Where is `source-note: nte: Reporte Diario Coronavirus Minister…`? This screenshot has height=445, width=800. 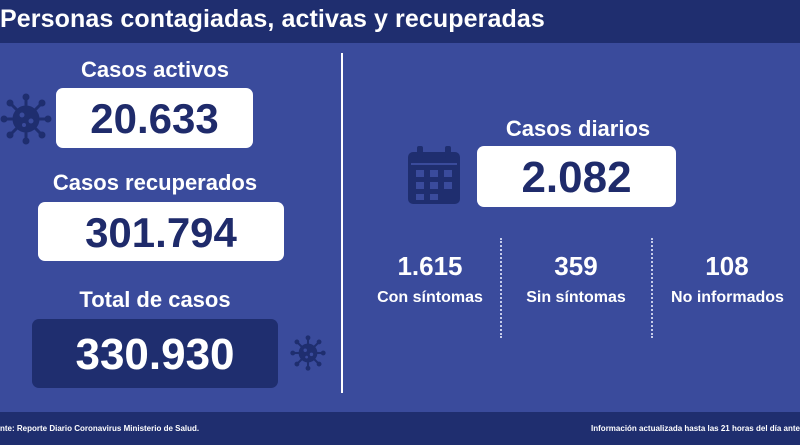
source-note: nte: Reporte Diario Coronavirus Minister… is located at coordinates (100, 428).